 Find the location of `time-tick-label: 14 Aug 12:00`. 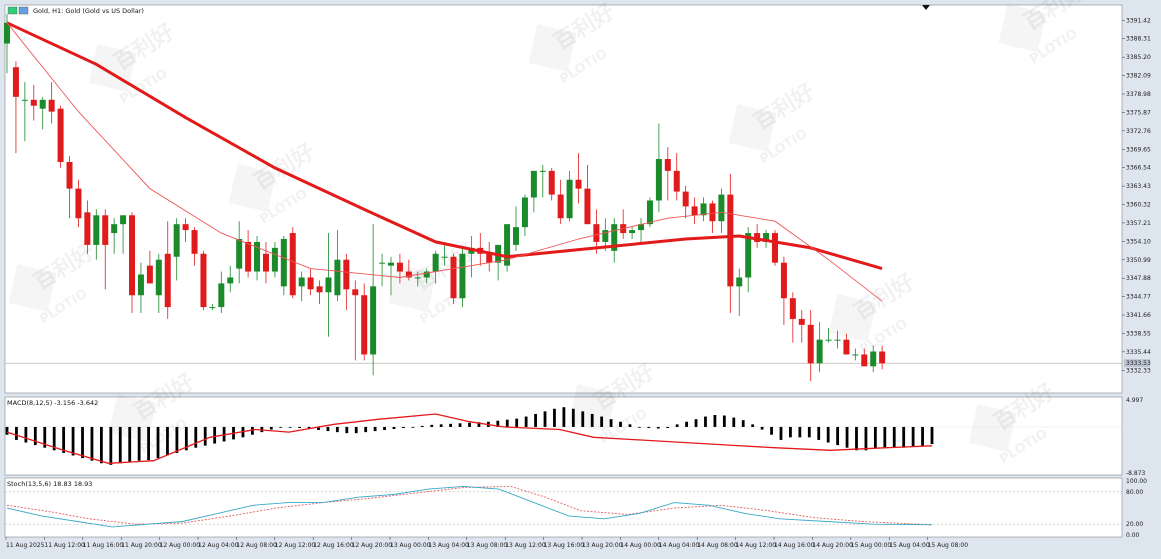

time-tick-label: 14 Aug 12:00 is located at coordinates (756, 545).